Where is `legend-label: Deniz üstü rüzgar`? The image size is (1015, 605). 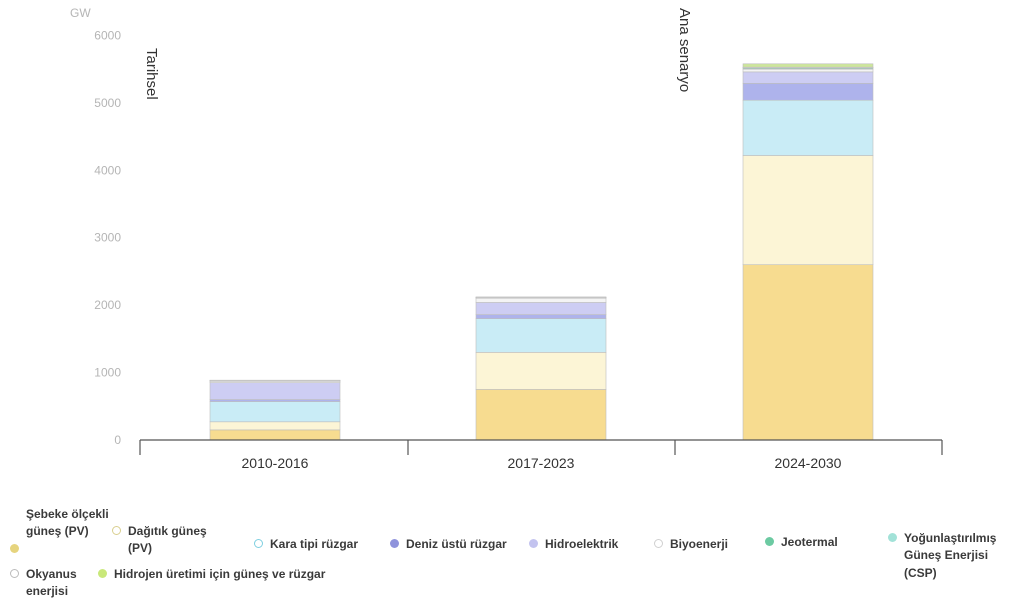
legend-label: Deniz üstü rüzgar is located at coordinates (456, 544).